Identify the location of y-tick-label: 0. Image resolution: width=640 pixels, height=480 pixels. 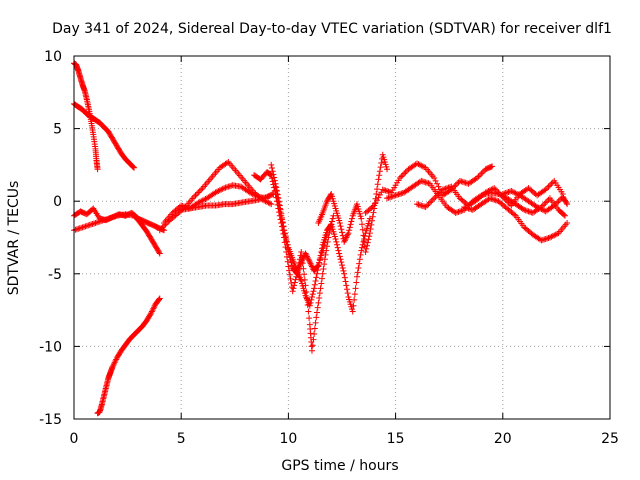
(57, 202).